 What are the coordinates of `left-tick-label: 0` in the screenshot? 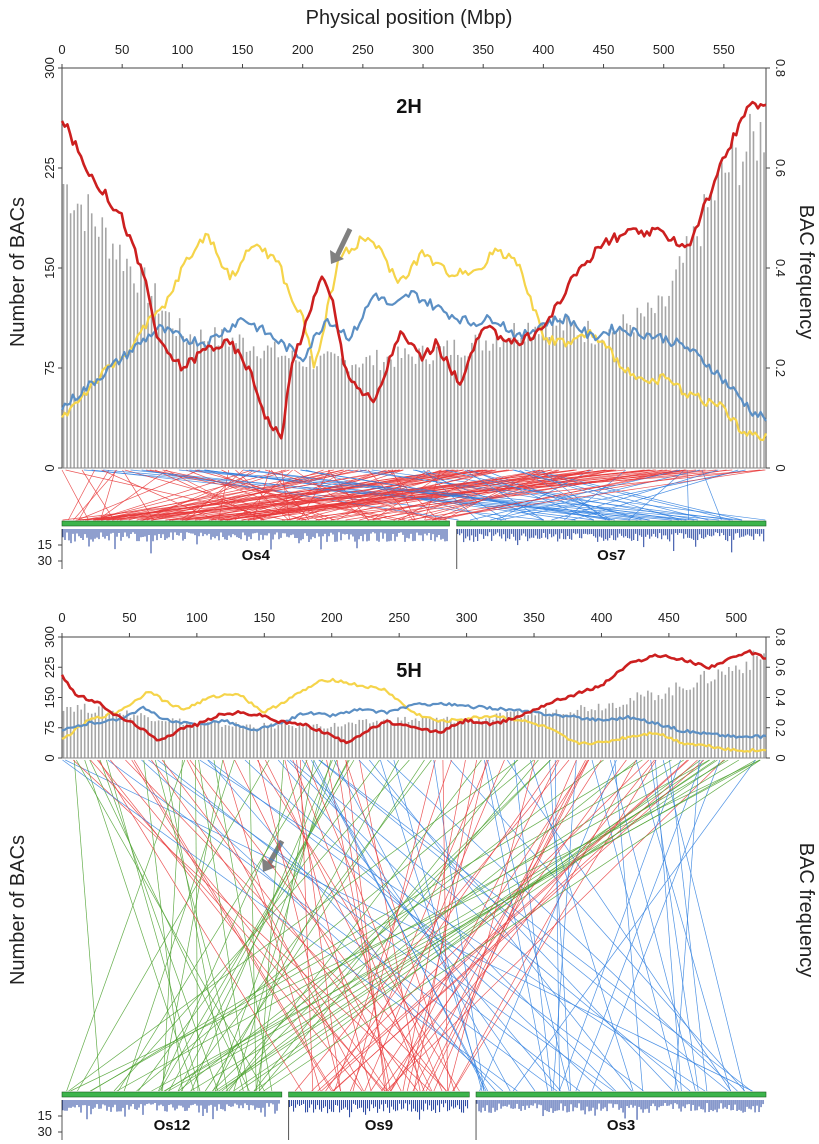 It's located at (49, 757).